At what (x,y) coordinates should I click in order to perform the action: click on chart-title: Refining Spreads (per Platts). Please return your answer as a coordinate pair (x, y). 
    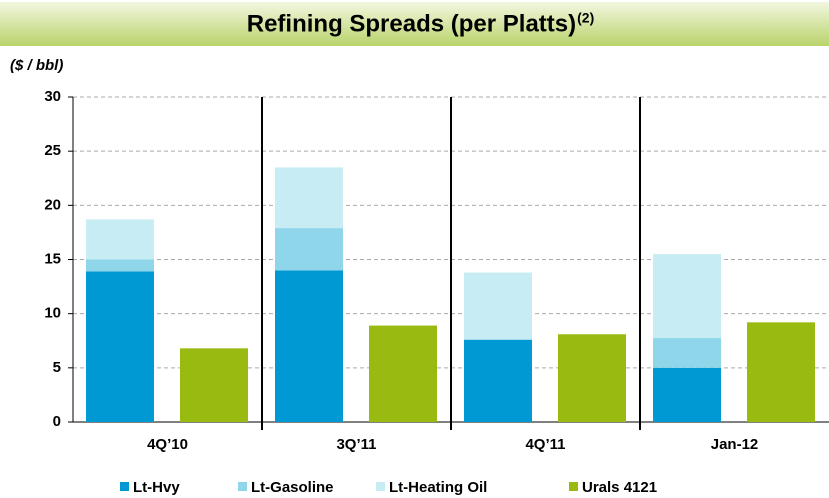
    Looking at the image, I should click on (411, 23).